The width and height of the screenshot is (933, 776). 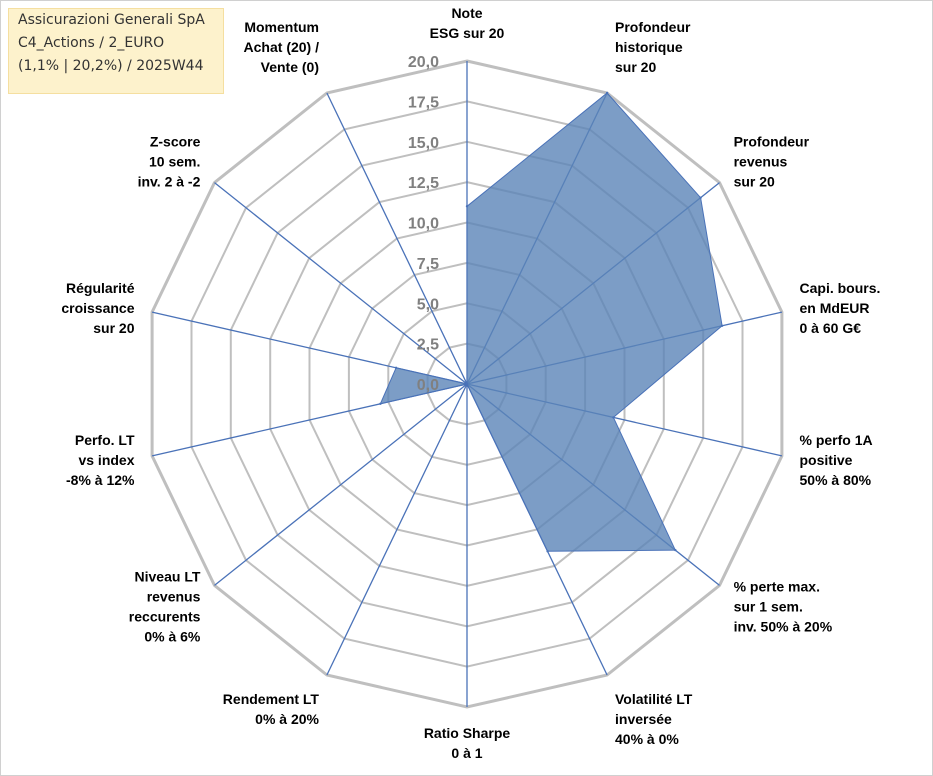 What do you see at coordinates (768, 607) in the screenshot?
I see `axis-label-line: sur 1 sem.` at bounding box center [768, 607].